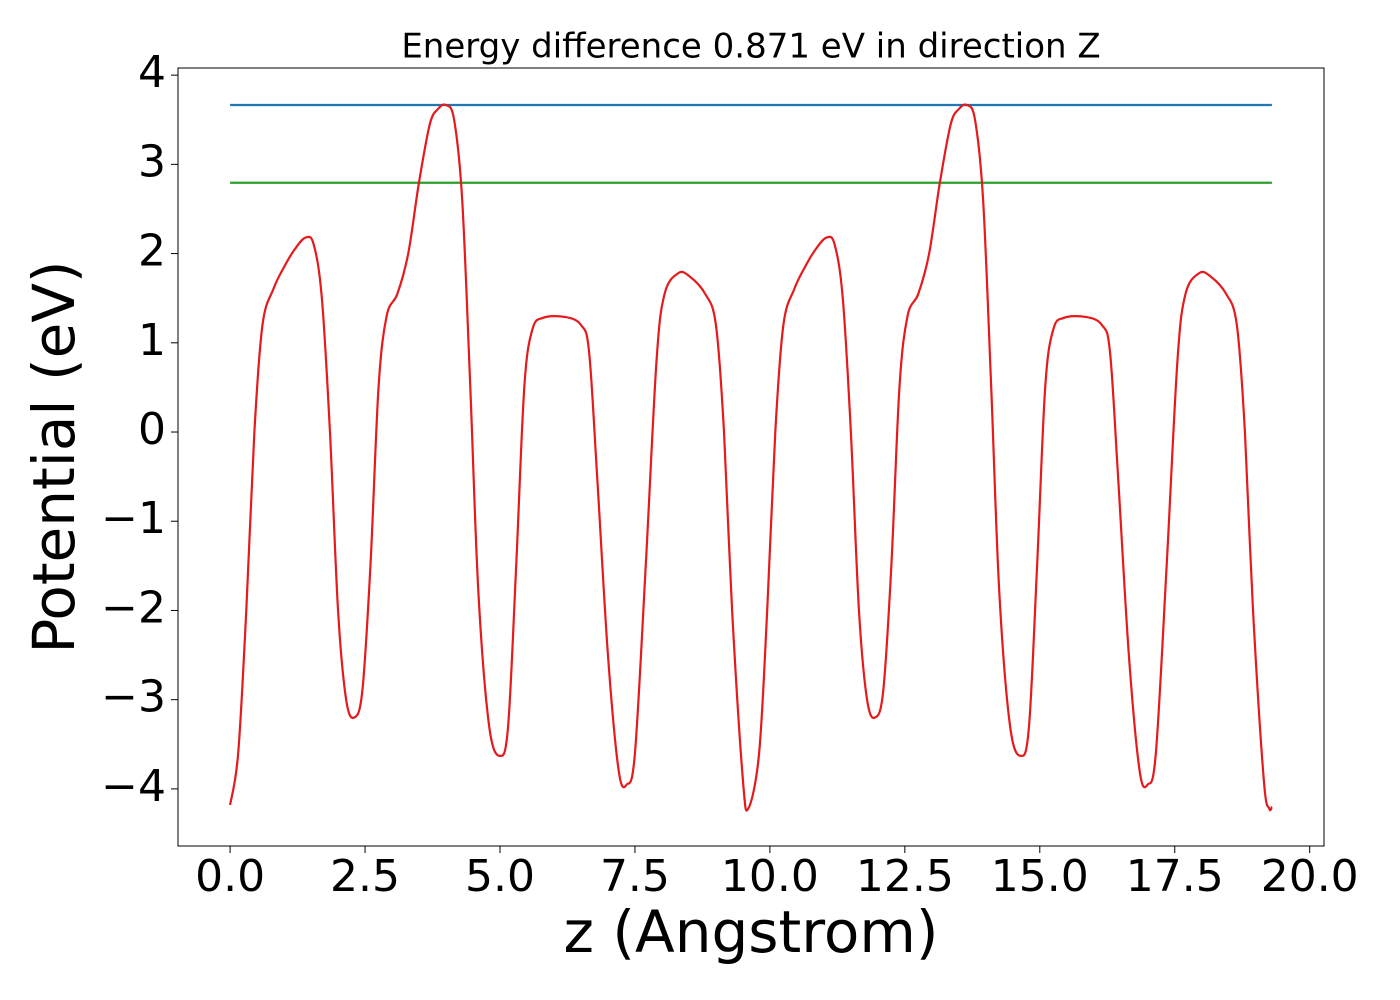  Describe the element at coordinates (133, 697) in the screenshot. I see `y-tick-label: −3` at that location.